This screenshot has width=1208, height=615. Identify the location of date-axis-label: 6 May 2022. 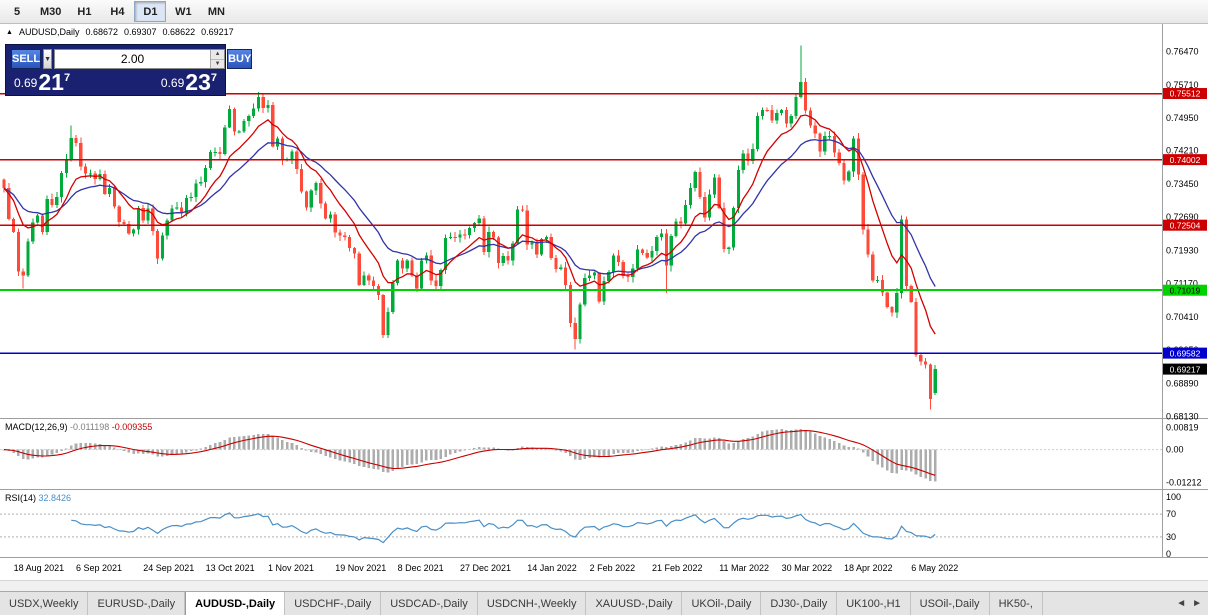
(934, 568).